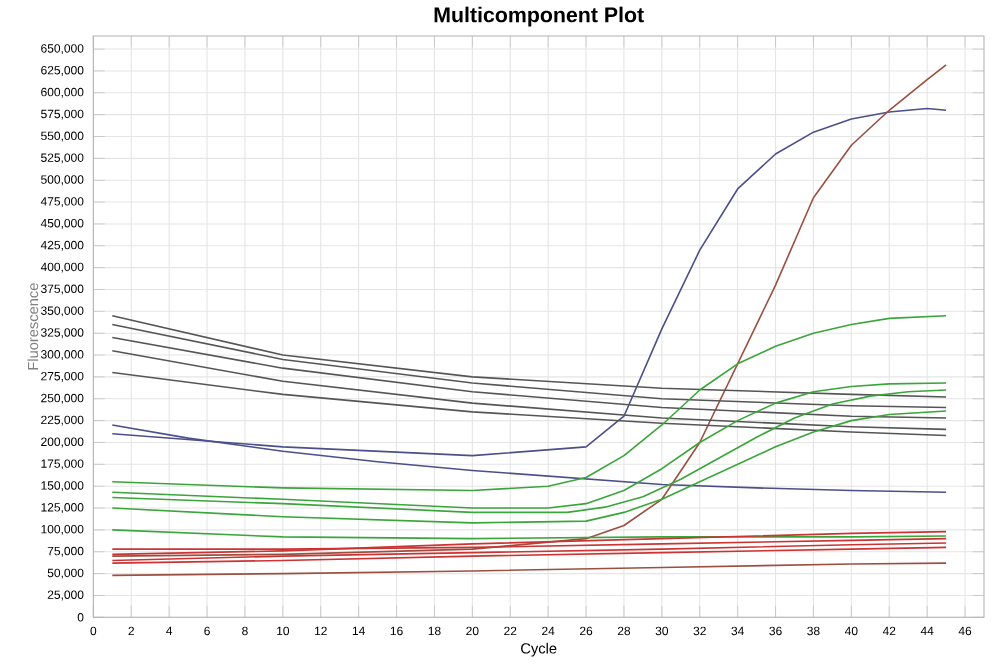 The width and height of the screenshot is (998, 668). Describe the element at coordinates (539, 16) in the screenshot. I see `chart-title: Multicomponent Plot` at that location.